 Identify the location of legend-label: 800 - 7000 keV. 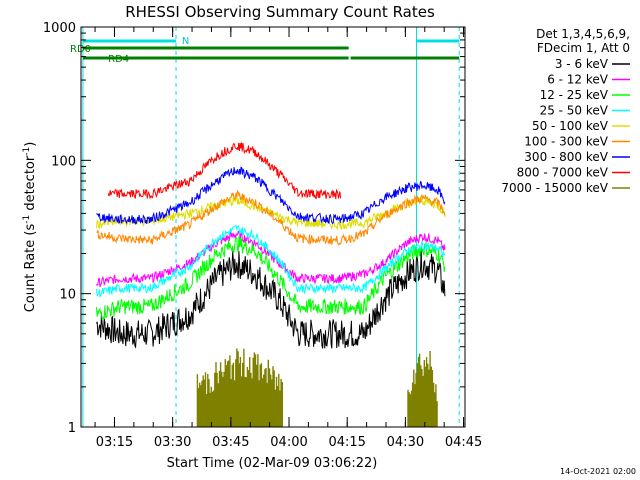
(563, 173).